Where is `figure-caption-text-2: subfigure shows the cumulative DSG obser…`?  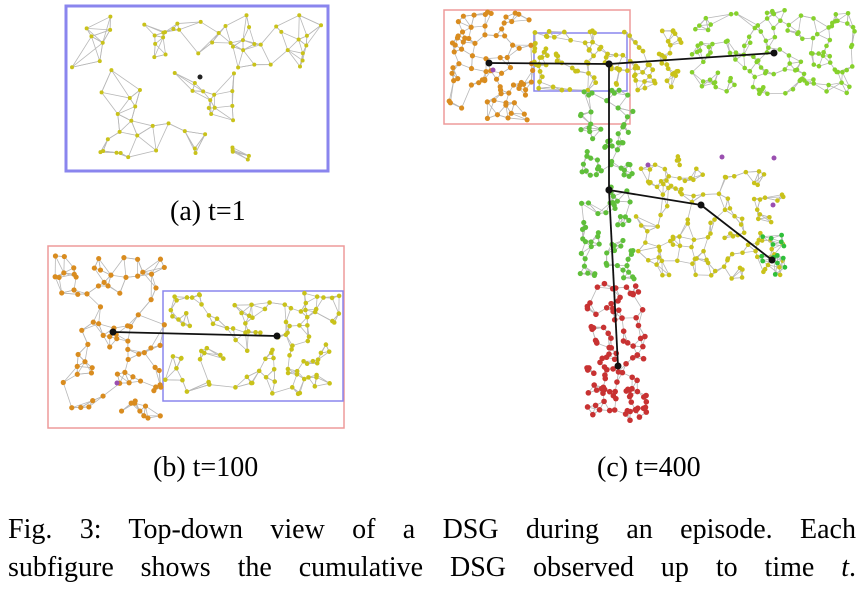 figure-caption-text-2: subfigure shows the cumulative DSG obser… is located at coordinates (411, 567).